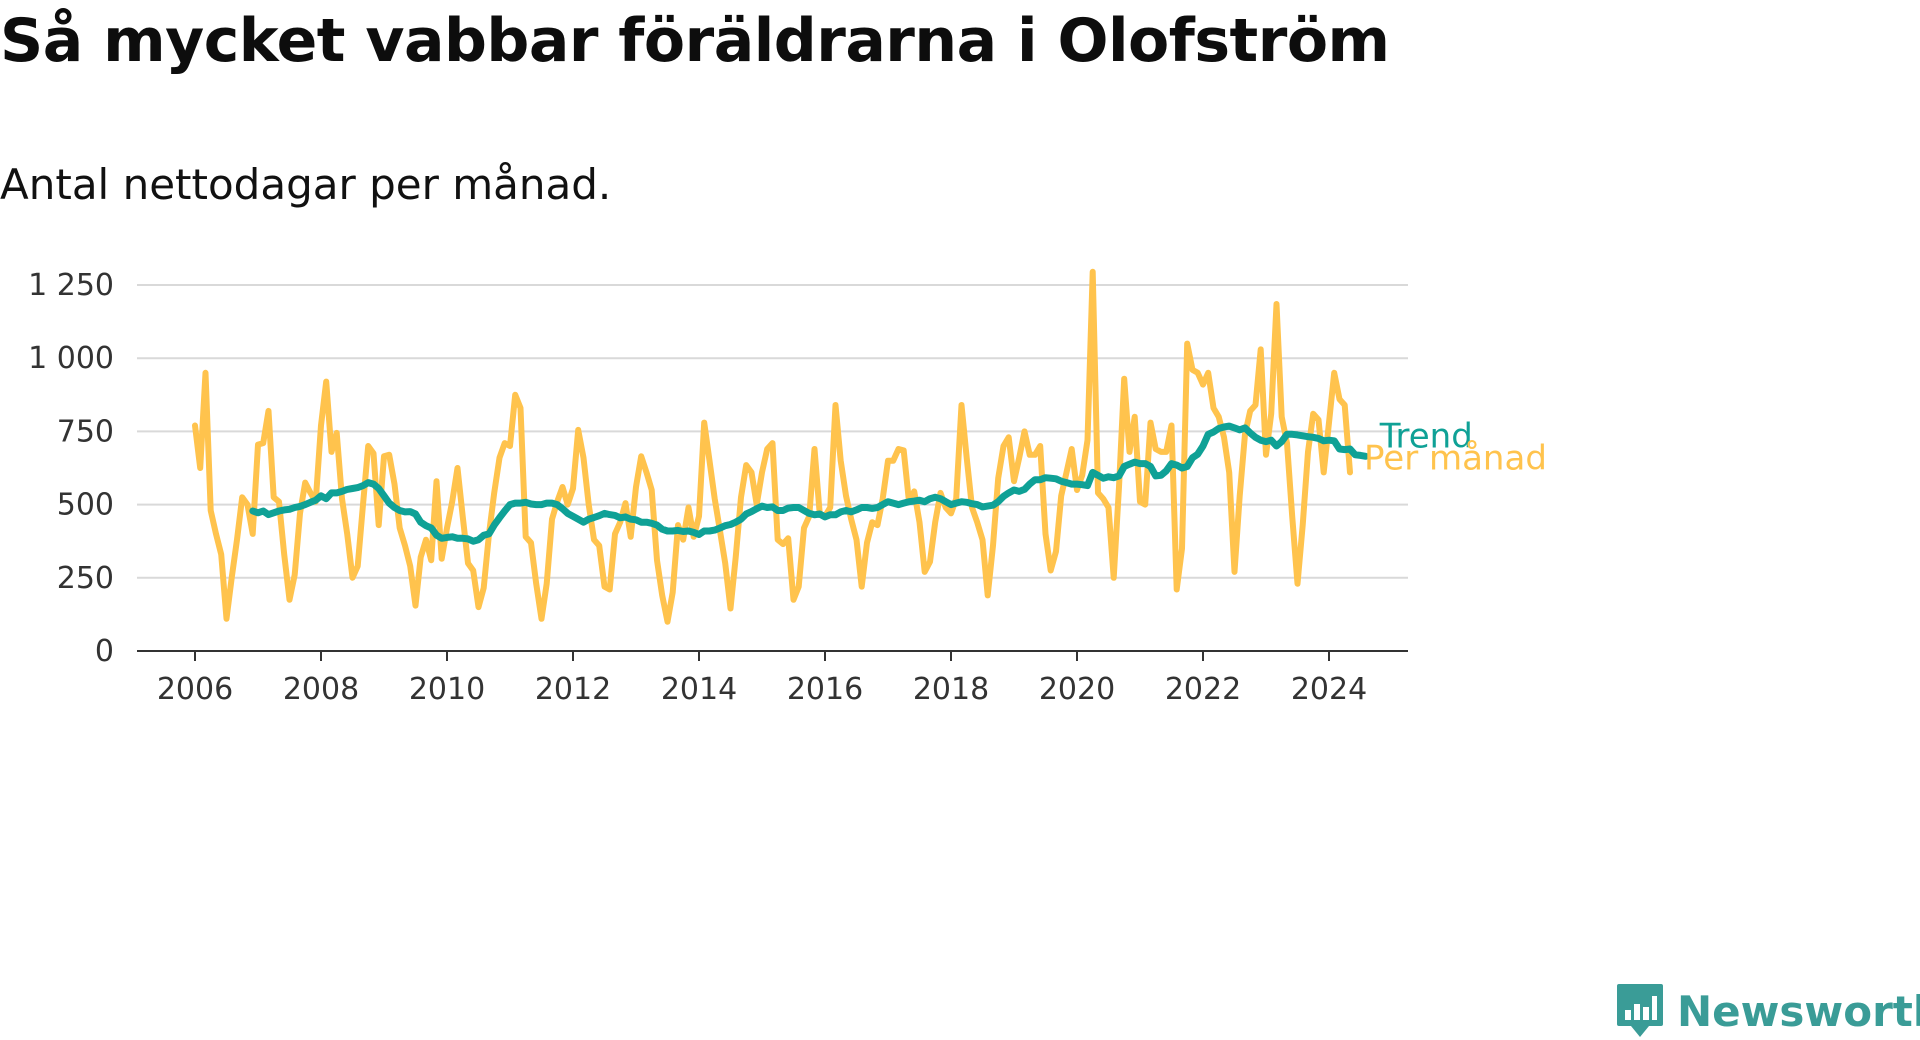 The width and height of the screenshot is (1920, 1040). I want to click on legend-label-trend: Trend, so click(1426, 437).